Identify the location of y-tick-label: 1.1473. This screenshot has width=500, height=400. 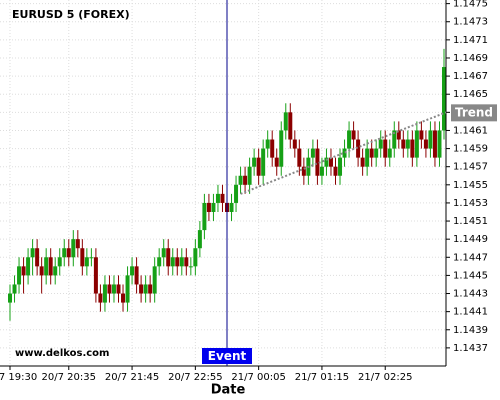
(470, 22).